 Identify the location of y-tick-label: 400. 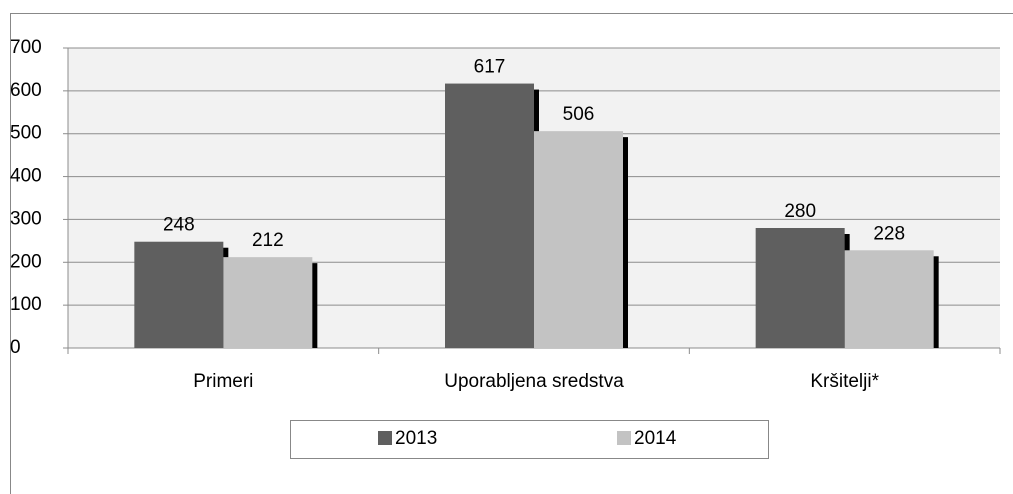
(26, 176).